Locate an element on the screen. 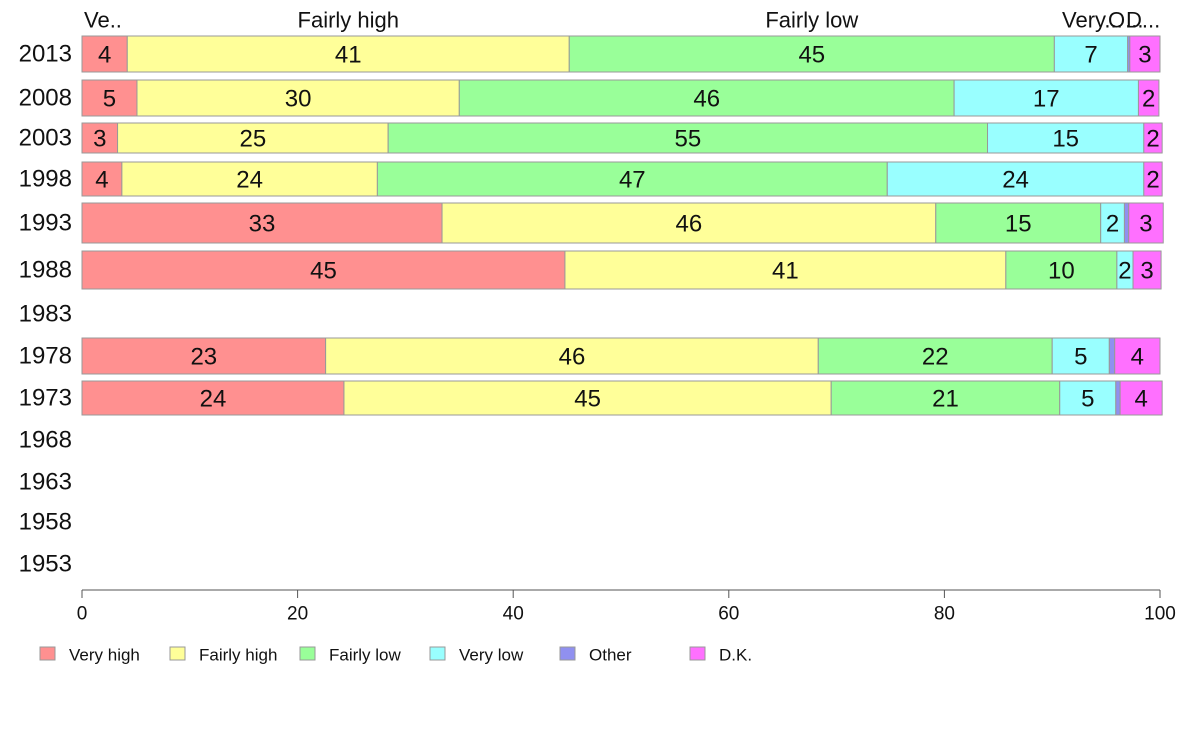 The height and width of the screenshot is (736, 1188). legend-label: Other is located at coordinates (610, 655).